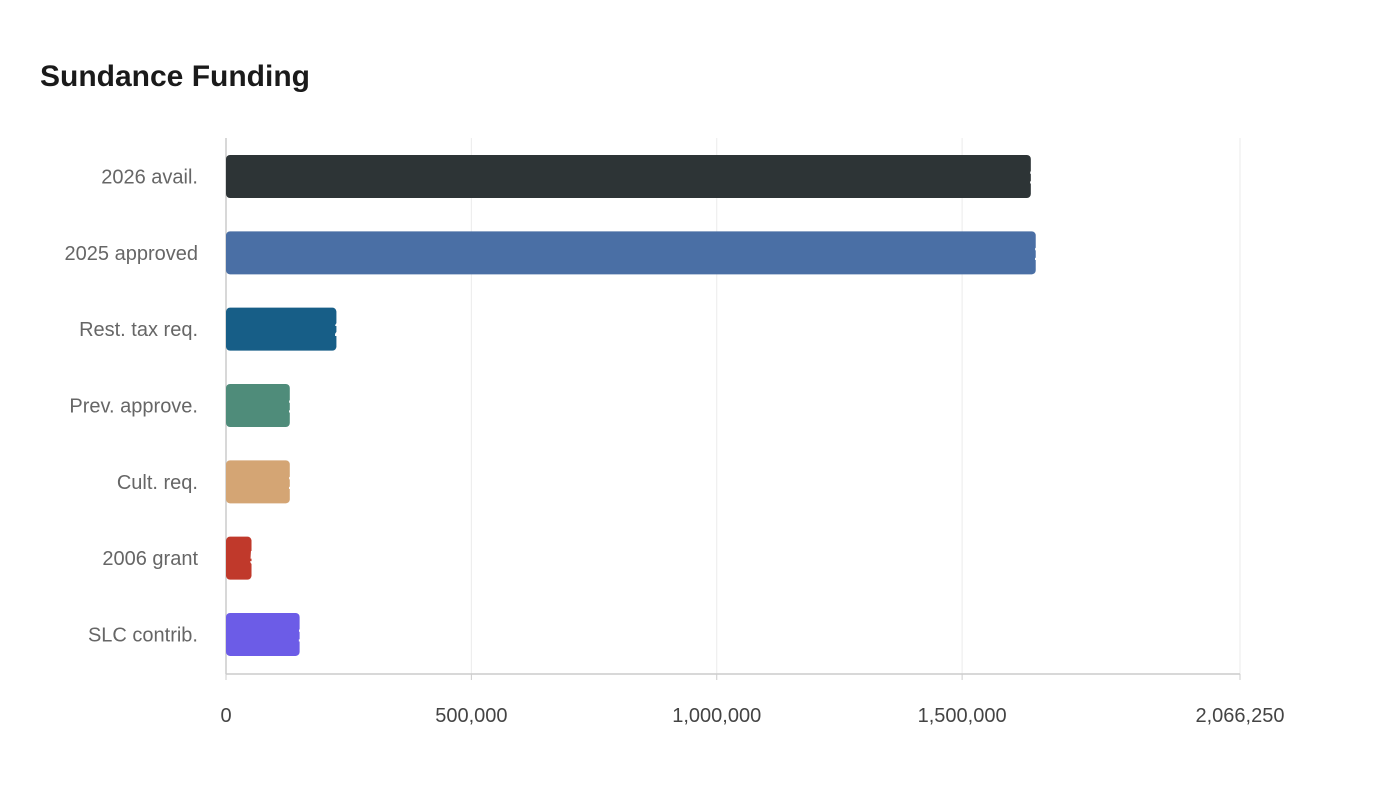 This screenshot has width=1400, height=800. I want to click on x-tick-label: 500,000, so click(471, 716).